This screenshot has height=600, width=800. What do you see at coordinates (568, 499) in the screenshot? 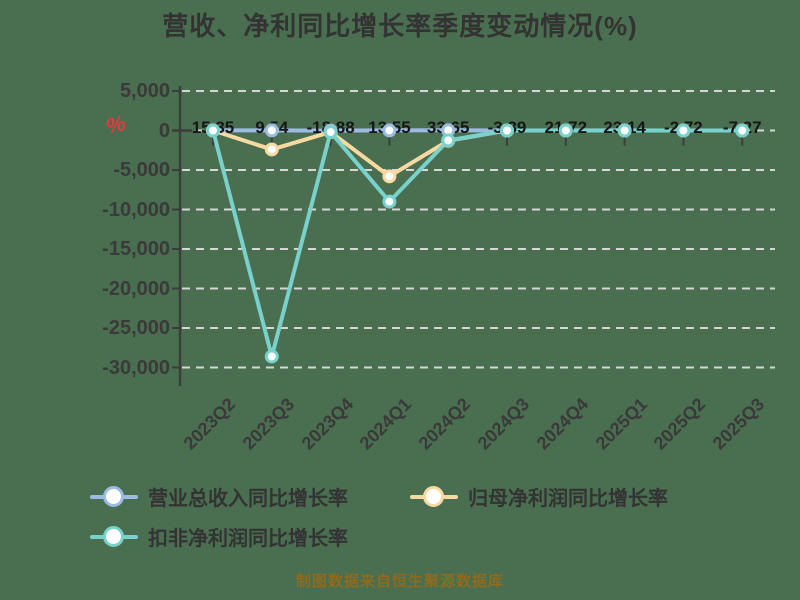
I see `legend-label-net-profit-growth: 归母净利润同比增长率` at bounding box center [568, 499].